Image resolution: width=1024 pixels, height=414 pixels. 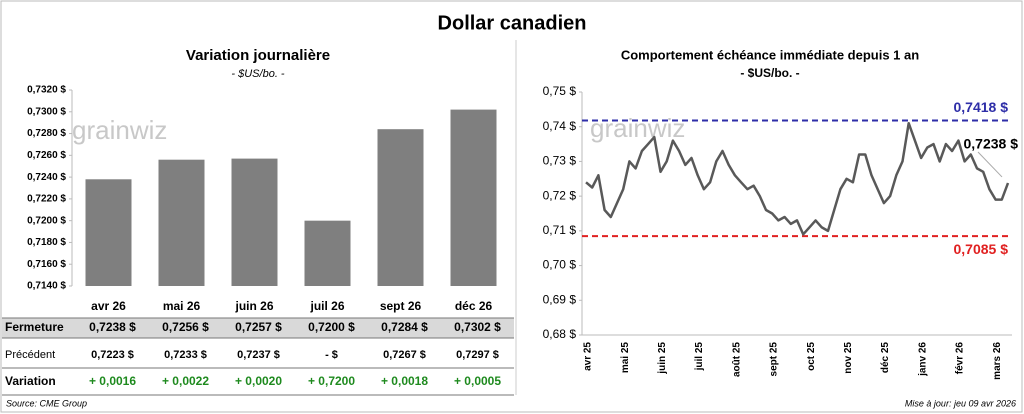 I want to click on y-tick-label: 0,7300 $, so click(x=46, y=111).